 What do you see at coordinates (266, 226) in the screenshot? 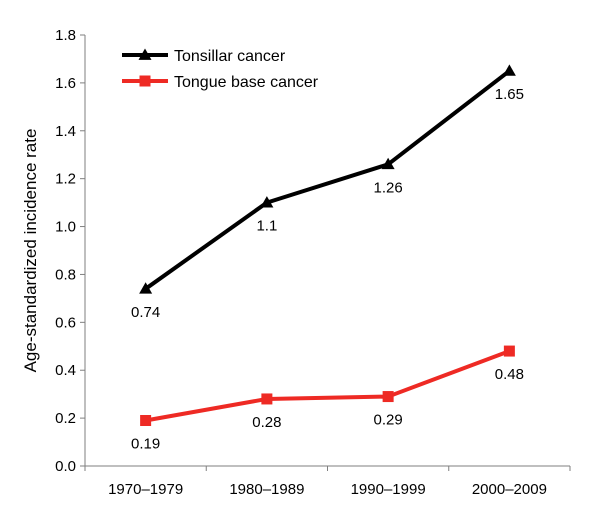
I see `tonsillar-cancer-data-label: 1.1` at bounding box center [266, 226].